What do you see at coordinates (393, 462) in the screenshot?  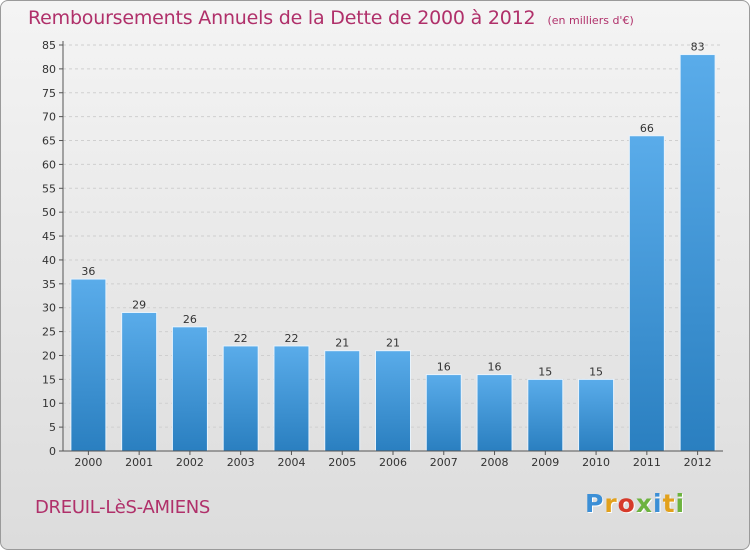 I see `x-tick-label: 2006` at bounding box center [393, 462].